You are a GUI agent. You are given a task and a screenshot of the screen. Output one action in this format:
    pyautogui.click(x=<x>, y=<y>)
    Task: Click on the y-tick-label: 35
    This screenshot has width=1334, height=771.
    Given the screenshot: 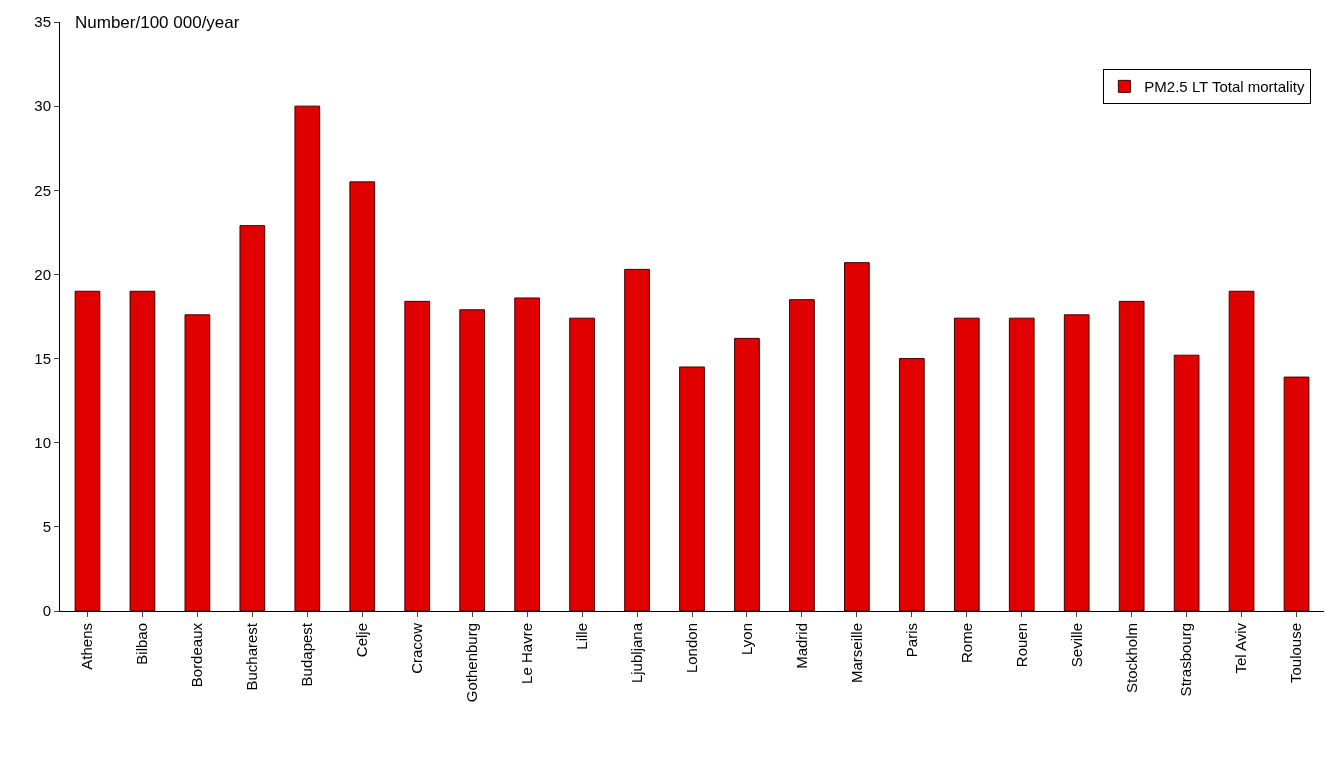 What is the action you would take?
    pyautogui.click(x=42, y=22)
    